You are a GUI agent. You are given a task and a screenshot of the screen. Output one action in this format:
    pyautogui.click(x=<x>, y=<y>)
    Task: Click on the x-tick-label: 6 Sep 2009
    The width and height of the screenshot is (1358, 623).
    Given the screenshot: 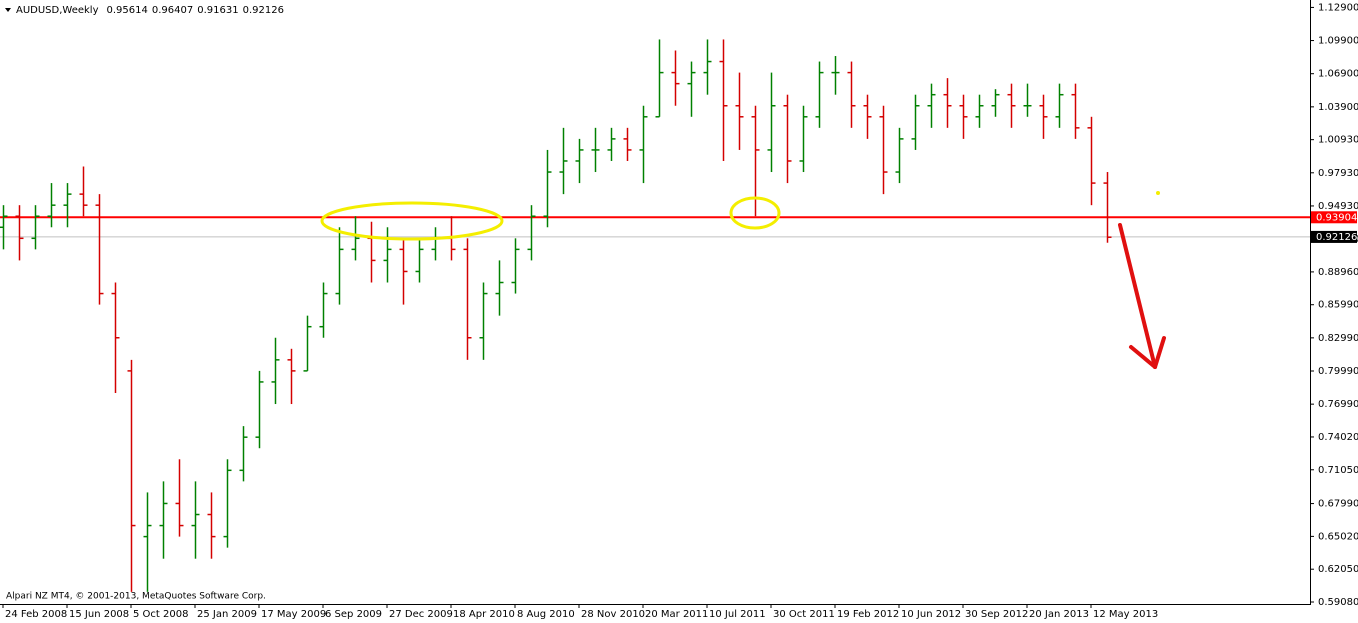 What is the action you would take?
    pyautogui.click(x=353, y=614)
    